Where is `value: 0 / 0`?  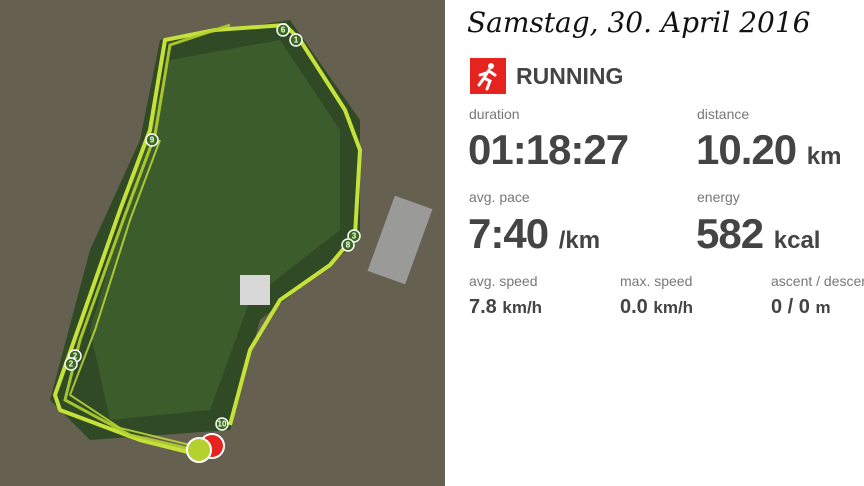 value: 0 / 0 is located at coordinates (790, 307).